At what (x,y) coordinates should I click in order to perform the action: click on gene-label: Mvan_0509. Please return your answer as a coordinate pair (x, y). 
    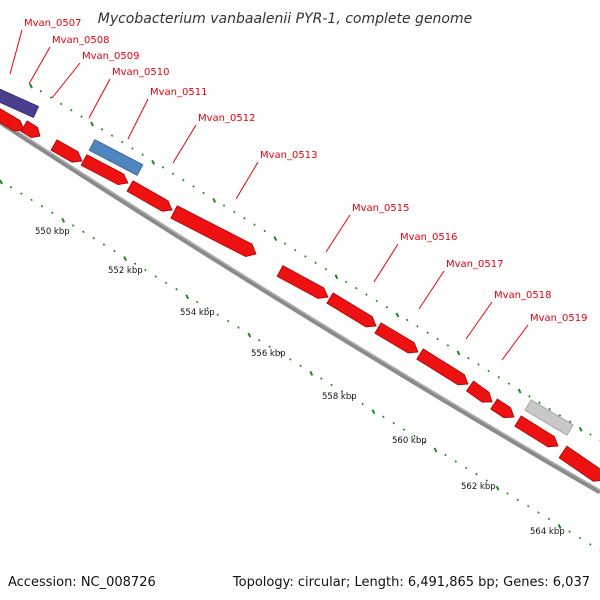
    Looking at the image, I should click on (110, 56).